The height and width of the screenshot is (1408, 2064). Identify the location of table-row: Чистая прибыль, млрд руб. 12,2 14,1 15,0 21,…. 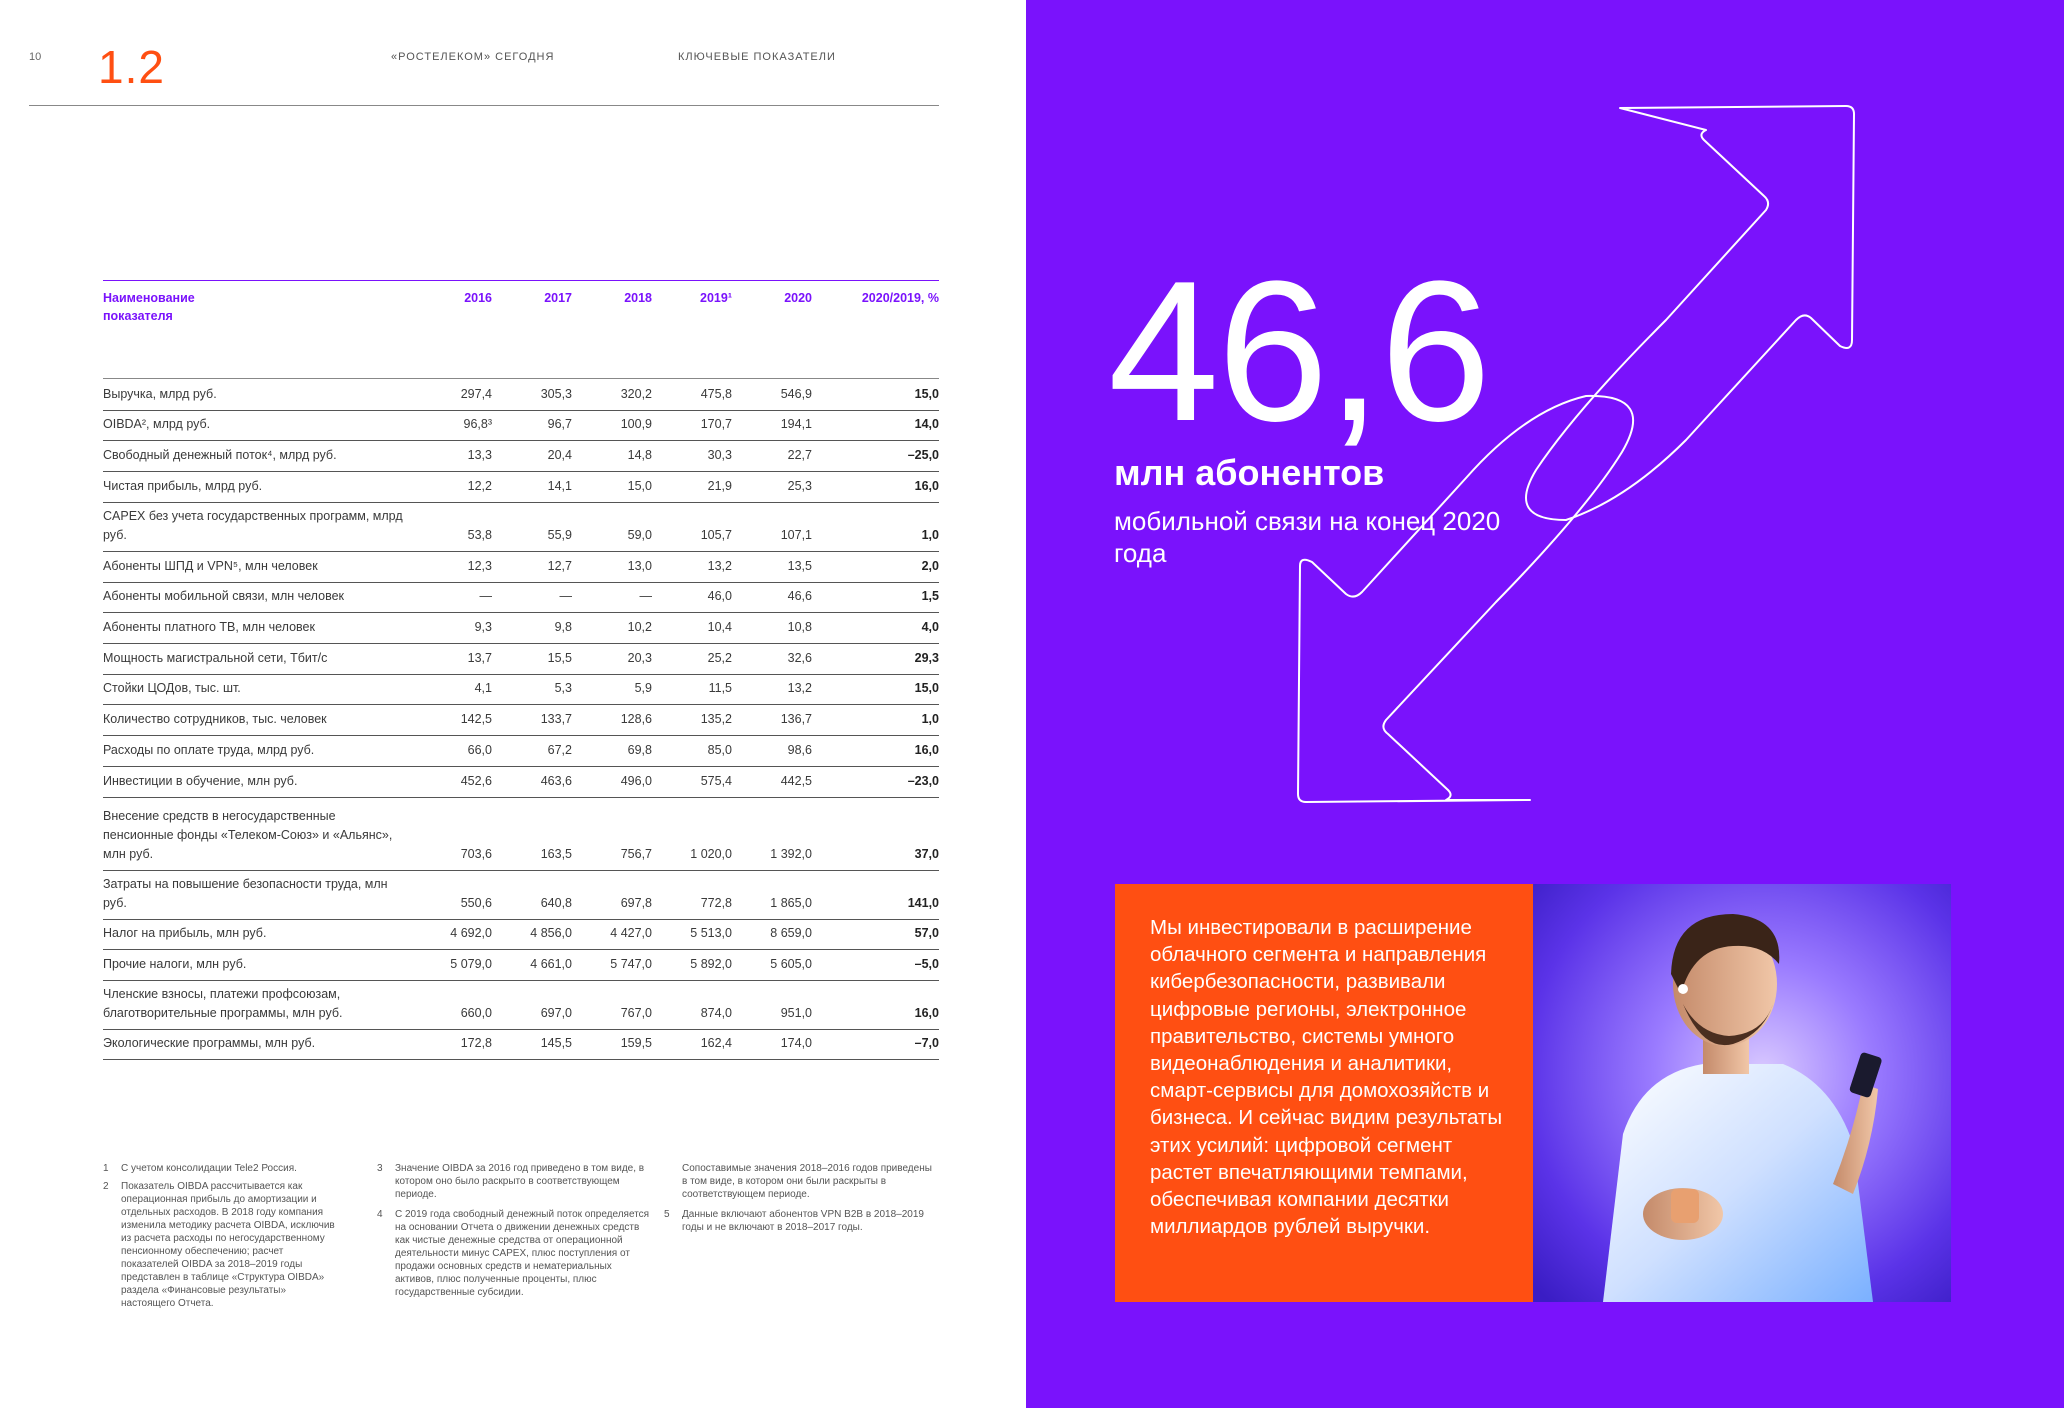
(521, 487).